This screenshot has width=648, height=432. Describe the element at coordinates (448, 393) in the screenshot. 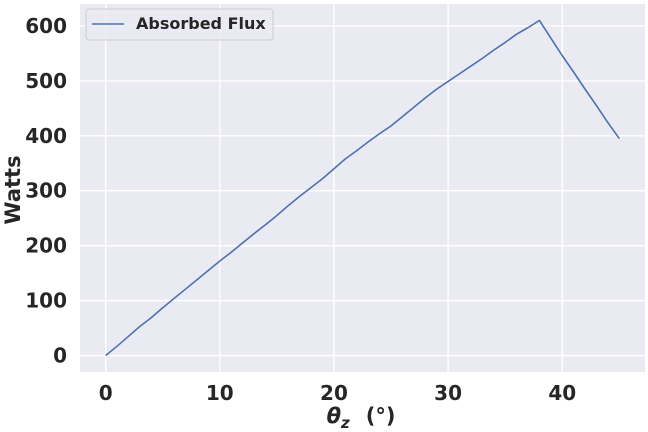

I see `x-tick-label: 30` at that location.